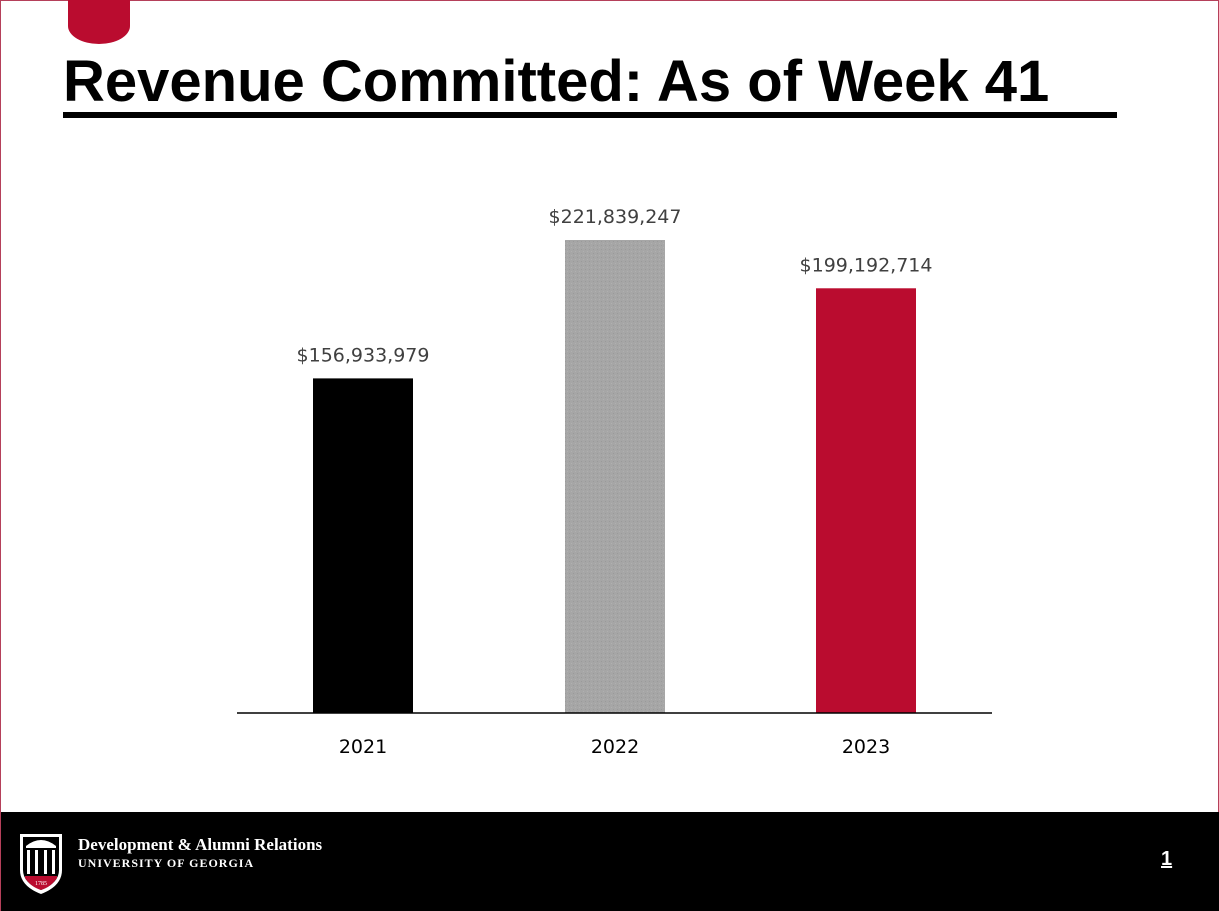  I want to click on university-name: UNIVERSITY OF GEORGIA, so click(166, 863).